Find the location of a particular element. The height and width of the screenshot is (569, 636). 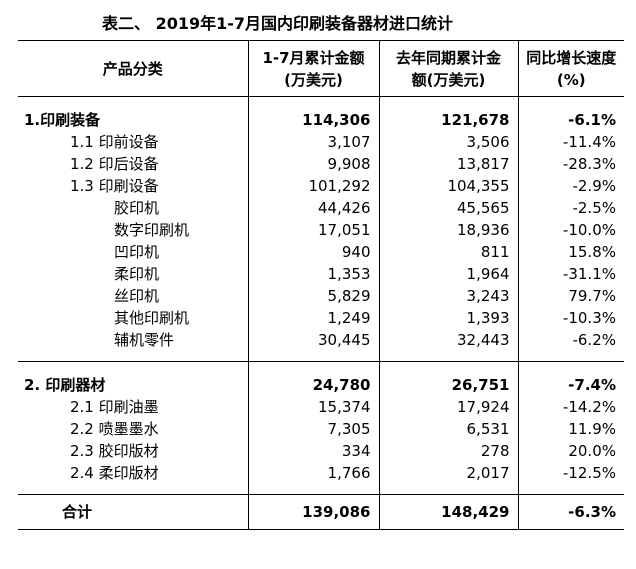

growth-cell: -12.5% is located at coordinates (570, 473).